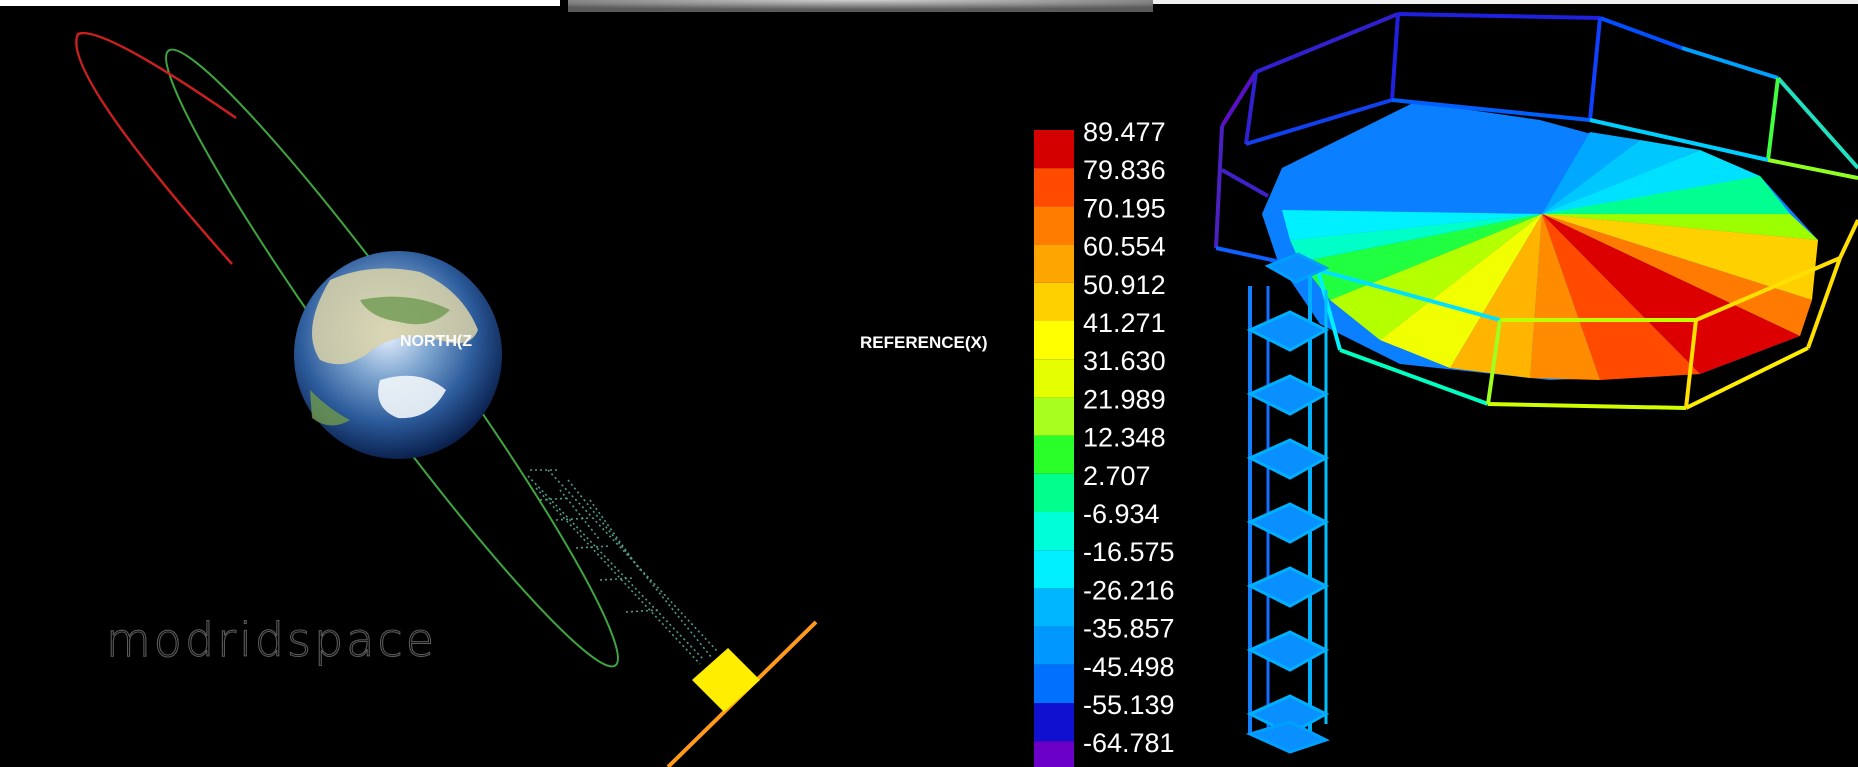 This screenshot has height=767, width=1858. Describe the element at coordinates (1129, 743) in the screenshot. I see `legend-value-label: -64.781` at that location.